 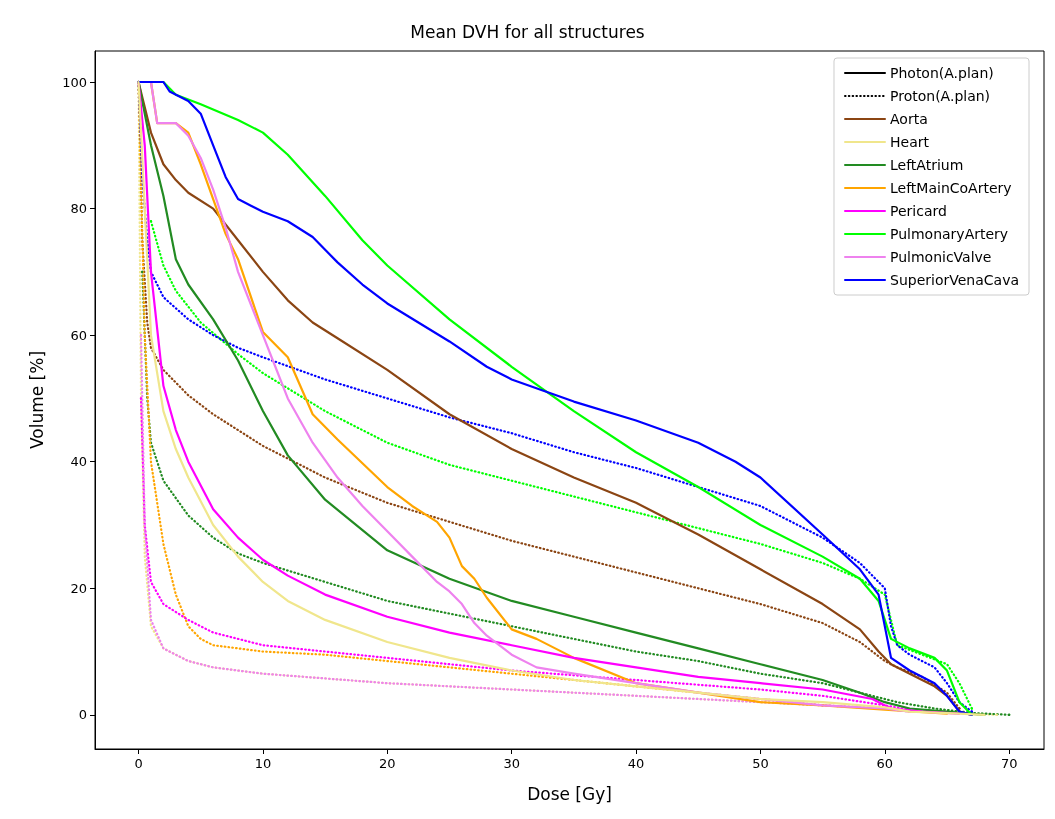 I want to click on y-axis-title: Volume [%], so click(x=36, y=400).